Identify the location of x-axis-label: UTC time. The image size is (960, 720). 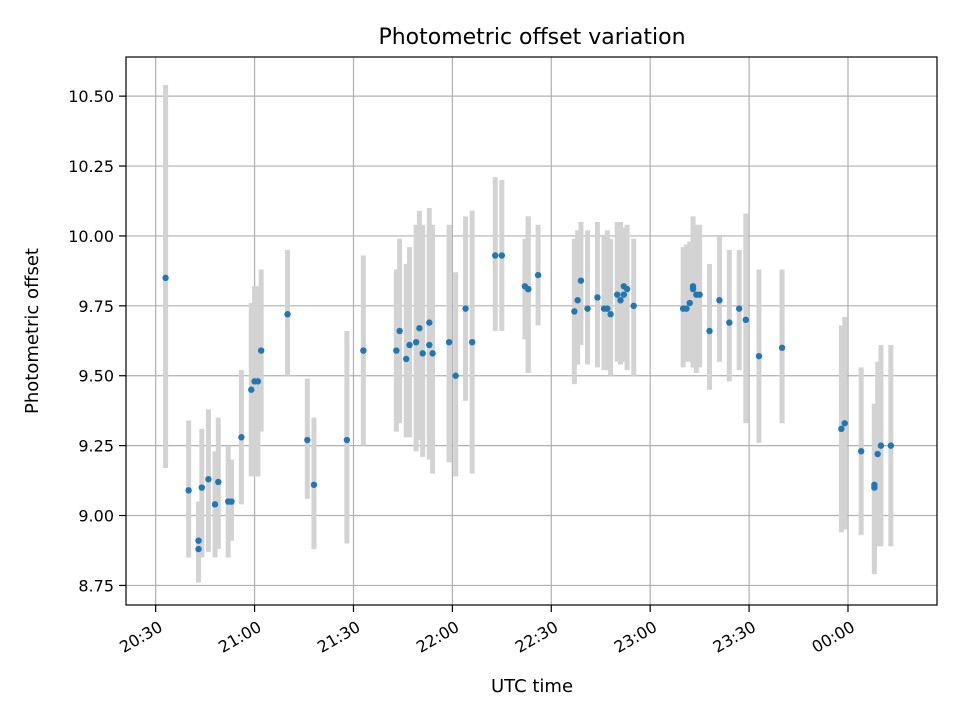
(532, 686).